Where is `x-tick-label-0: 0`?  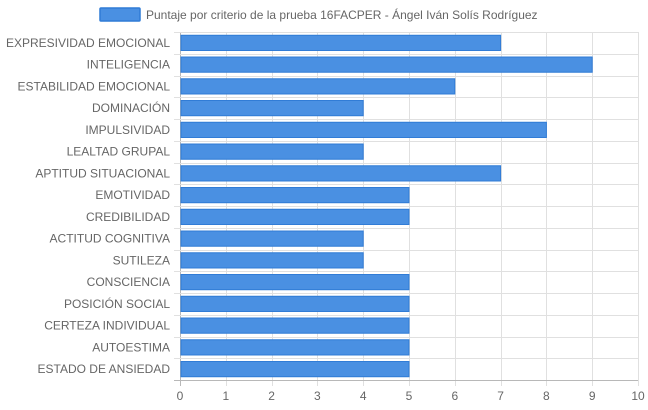
x-tick-label-0: 0 is located at coordinates (180, 396).